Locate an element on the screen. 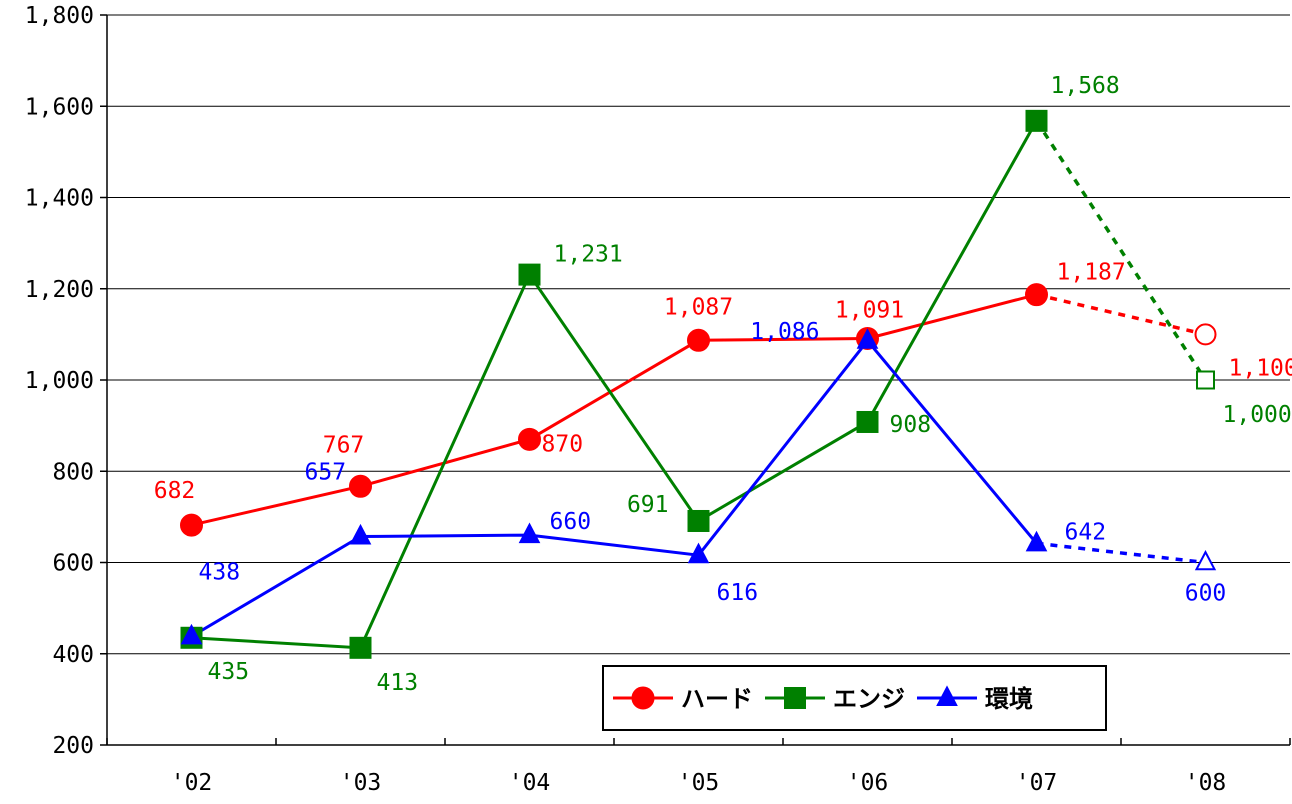  data-label: 1,100 is located at coordinates (1260, 368).